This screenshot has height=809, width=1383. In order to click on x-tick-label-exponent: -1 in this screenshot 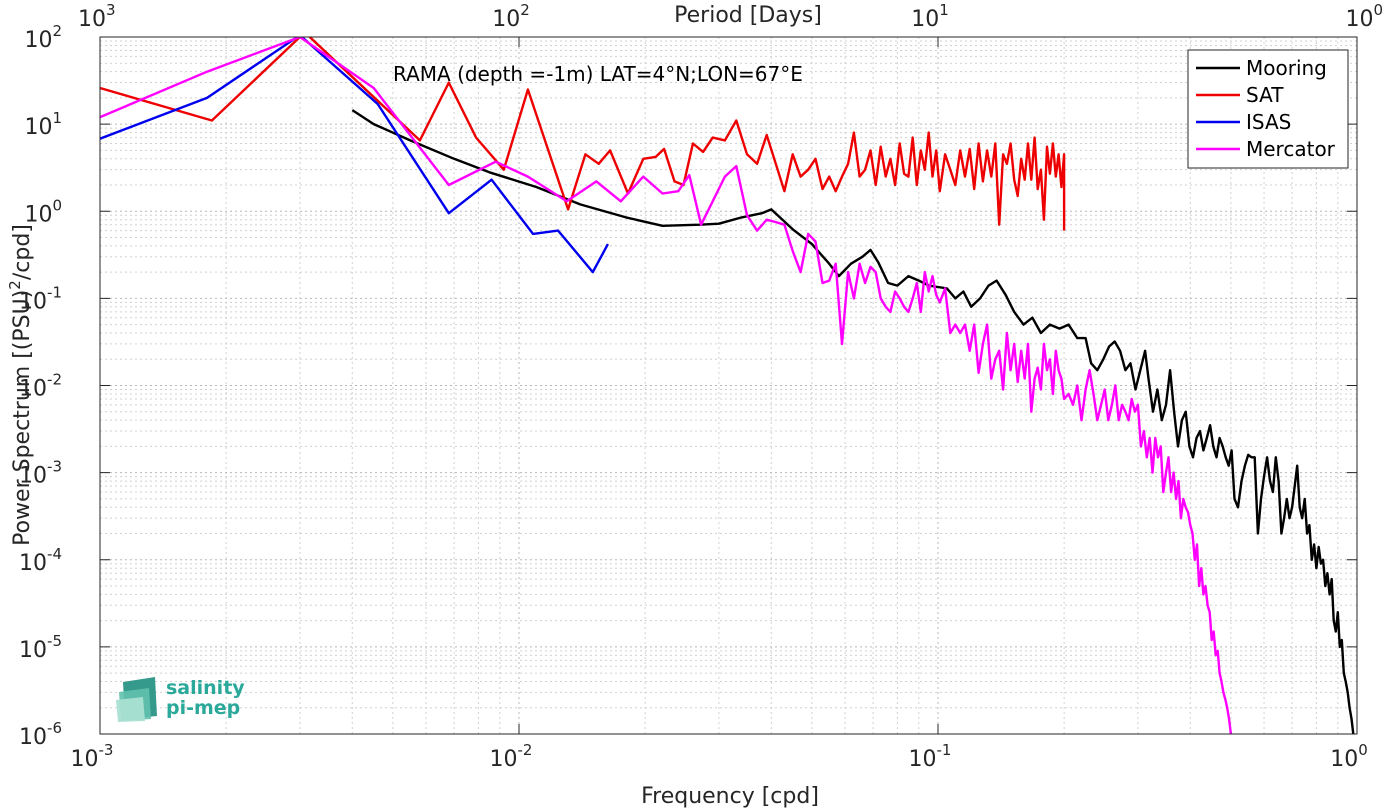, I will do `click(944, 750)`.